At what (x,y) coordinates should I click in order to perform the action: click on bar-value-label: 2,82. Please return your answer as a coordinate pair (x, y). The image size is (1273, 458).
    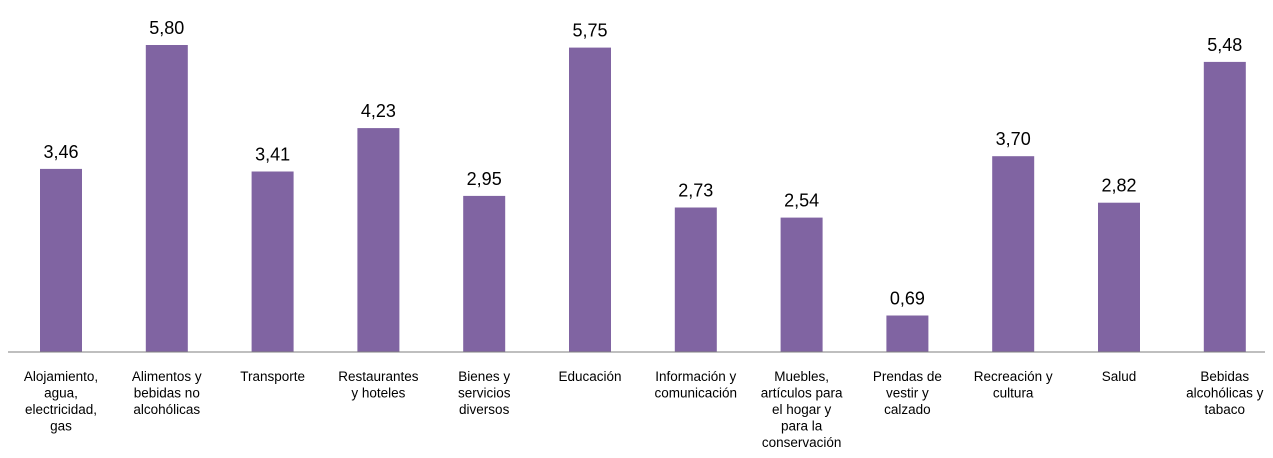
    Looking at the image, I should click on (1118, 186).